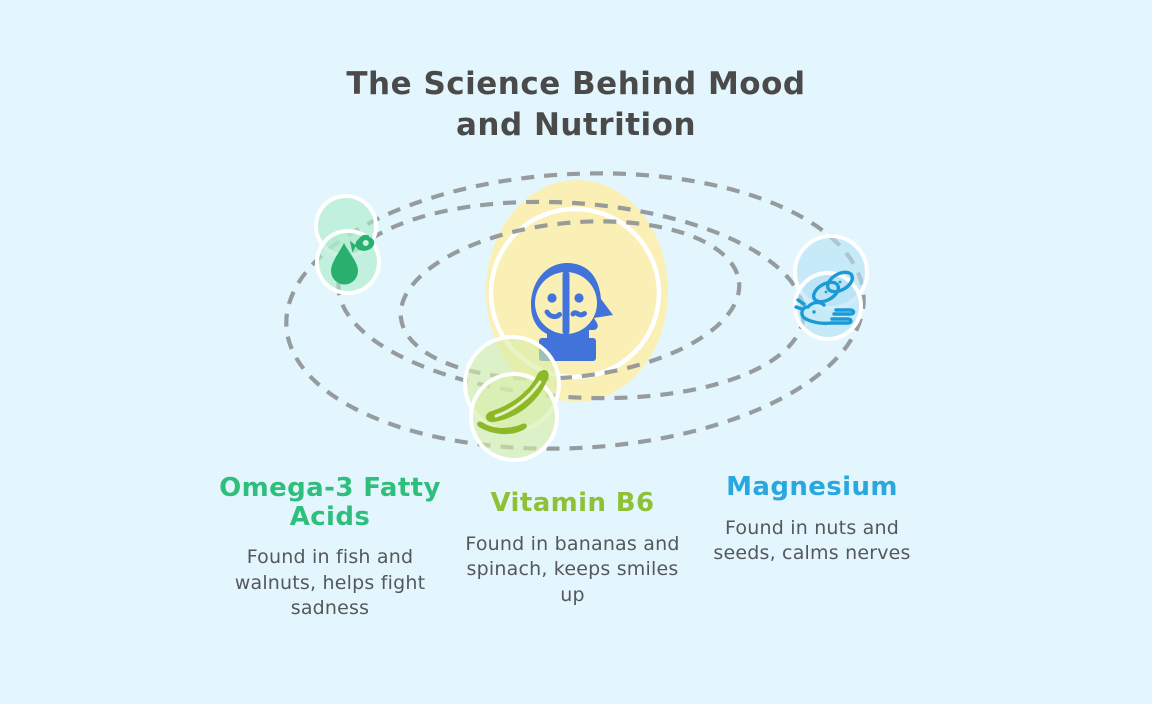  Describe the element at coordinates (513, 402) in the screenshot. I see `banana-icon` at that location.